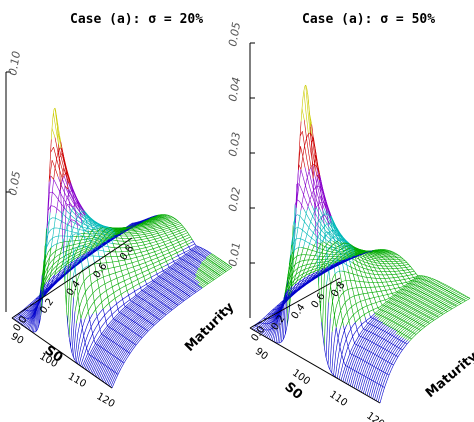 This screenshot has width=474, height=422. I want to click on left-chart-title: Case (a): σ = 20%, so click(137, 19).